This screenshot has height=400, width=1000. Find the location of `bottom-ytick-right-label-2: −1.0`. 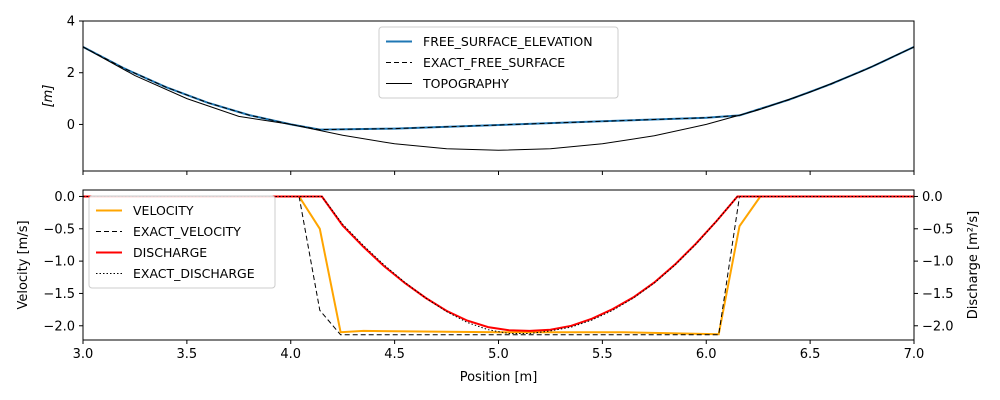

bottom-ytick-right-label-2: −1.0 is located at coordinates (938, 262).